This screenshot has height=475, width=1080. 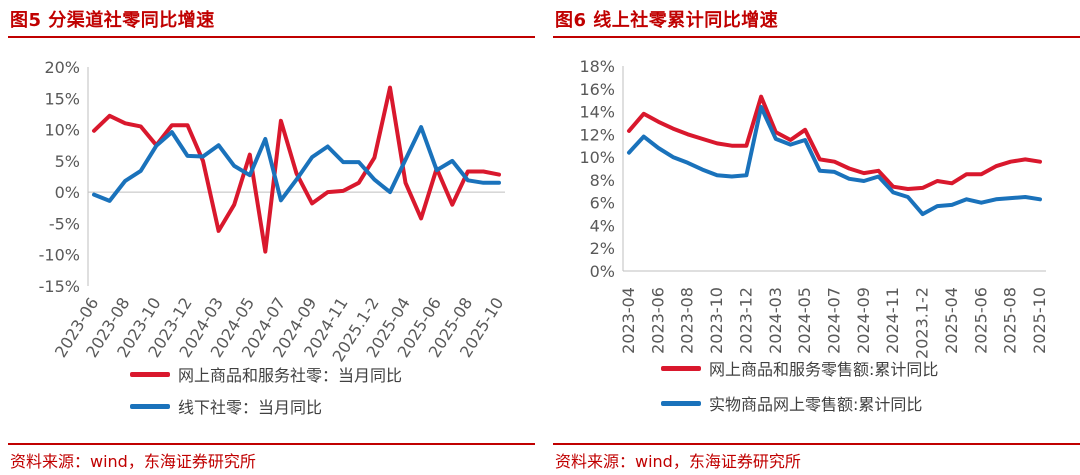 I want to click on legend-swatch-online-cumulative, so click(x=681, y=368).